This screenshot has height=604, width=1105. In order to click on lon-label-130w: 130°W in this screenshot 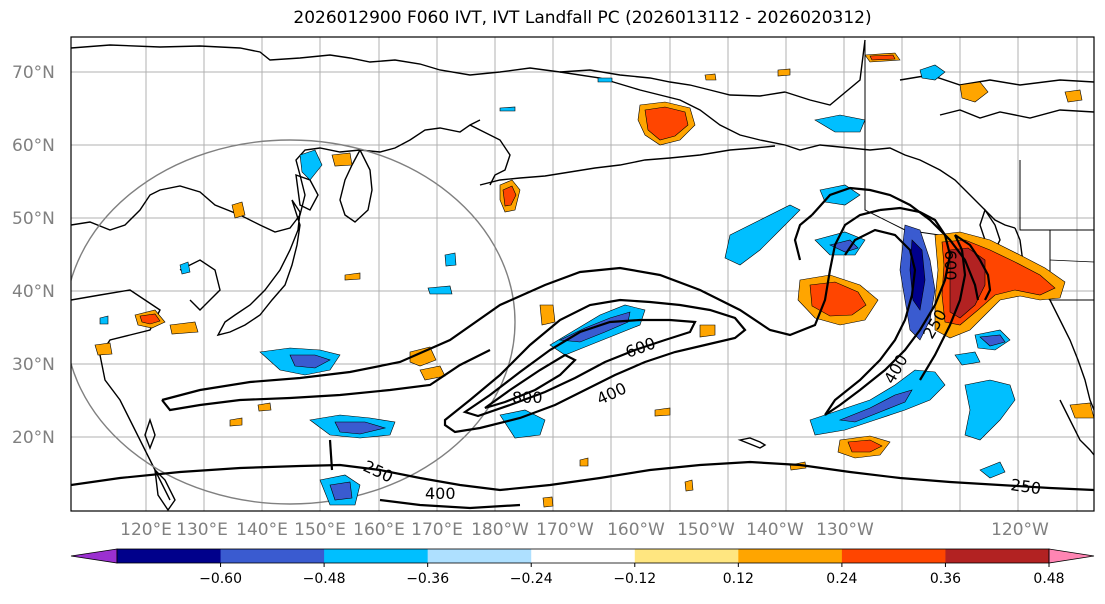, I will do `click(845, 530)`.